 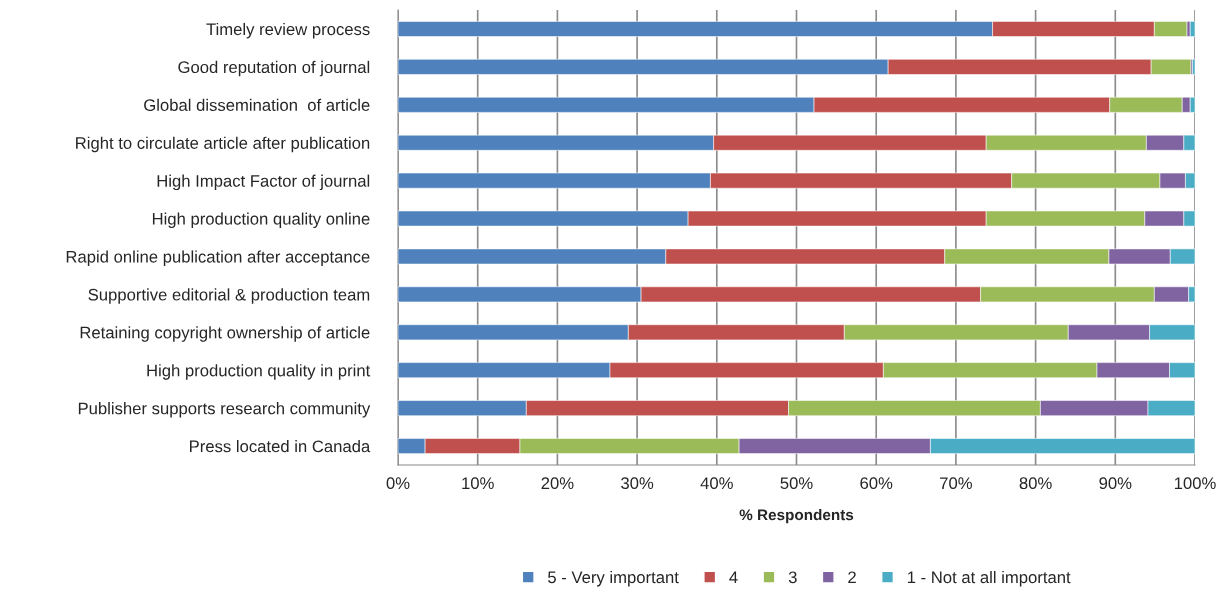 I want to click on x-tick-label: 30%, so click(x=637, y=483).